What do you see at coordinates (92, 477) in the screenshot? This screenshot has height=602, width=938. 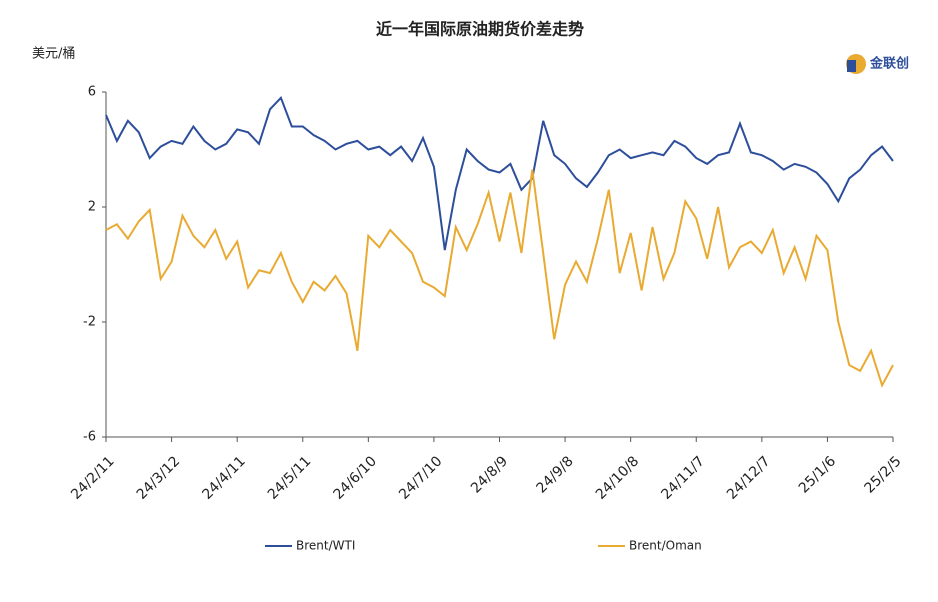 I see `x-tick-label: 24/2/11` at bounding box center [92, 477].